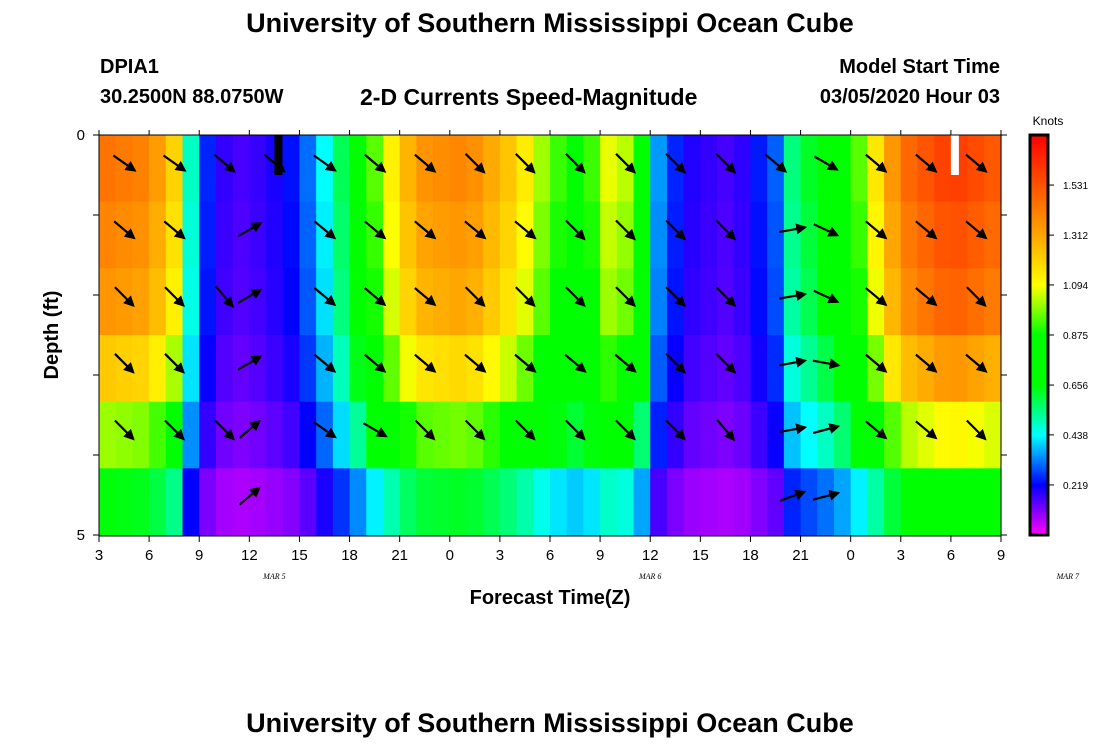 The width and height of the screenshot is (1100, 750). Describe the element at coordinates (529, 97) in the screenshot. I see `plot-title: 2-D Currents Speed-Magnitude` at that location.